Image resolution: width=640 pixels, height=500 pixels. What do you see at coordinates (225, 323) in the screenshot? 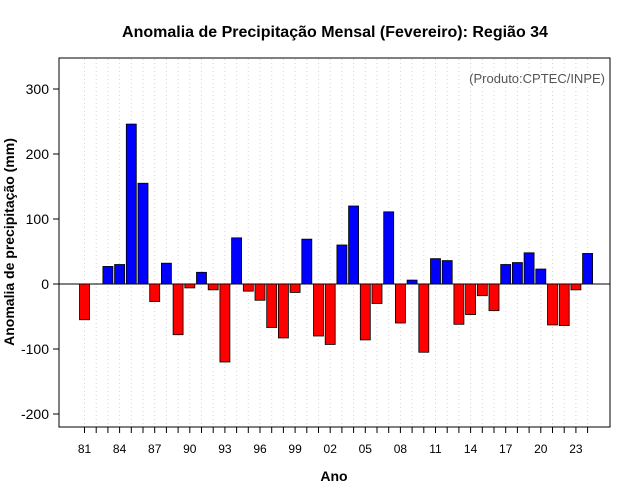
I see `bar-1993` at bounding box center [225, 323].